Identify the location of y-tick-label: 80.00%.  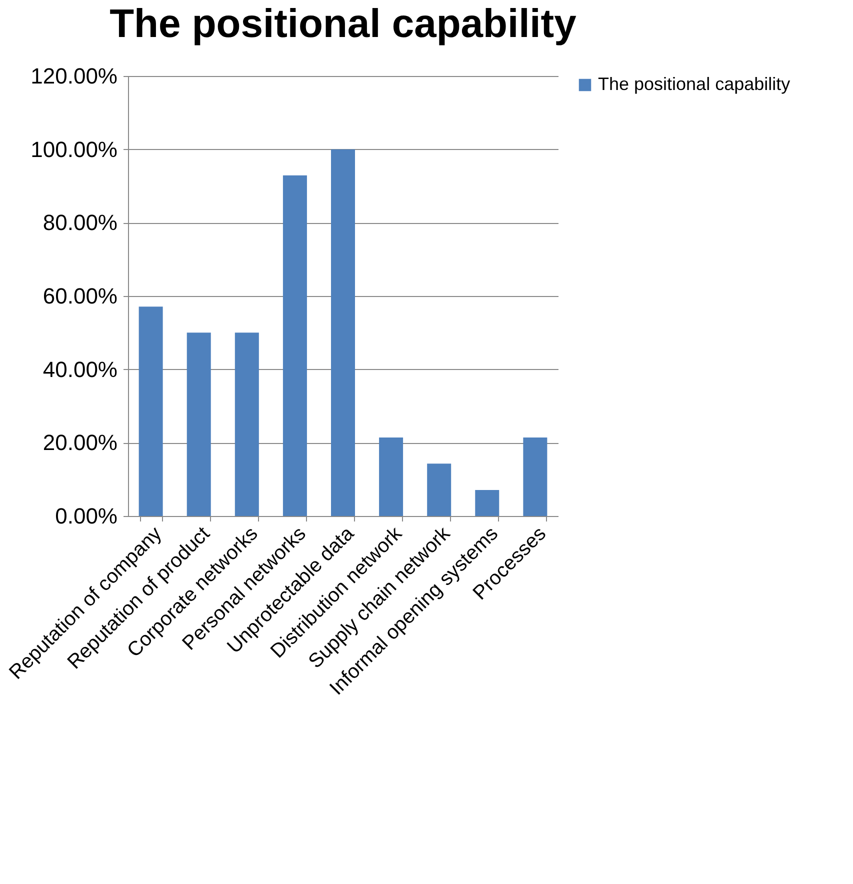
(80, 223).